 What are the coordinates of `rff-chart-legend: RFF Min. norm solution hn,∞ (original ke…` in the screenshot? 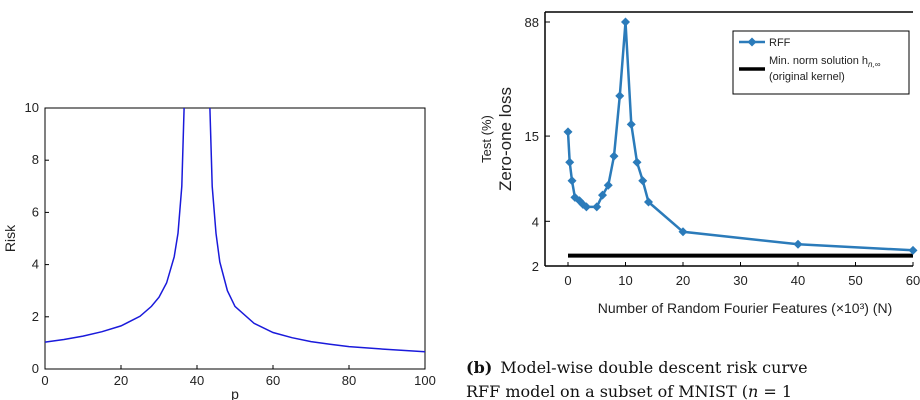 It's located at (821, 62).